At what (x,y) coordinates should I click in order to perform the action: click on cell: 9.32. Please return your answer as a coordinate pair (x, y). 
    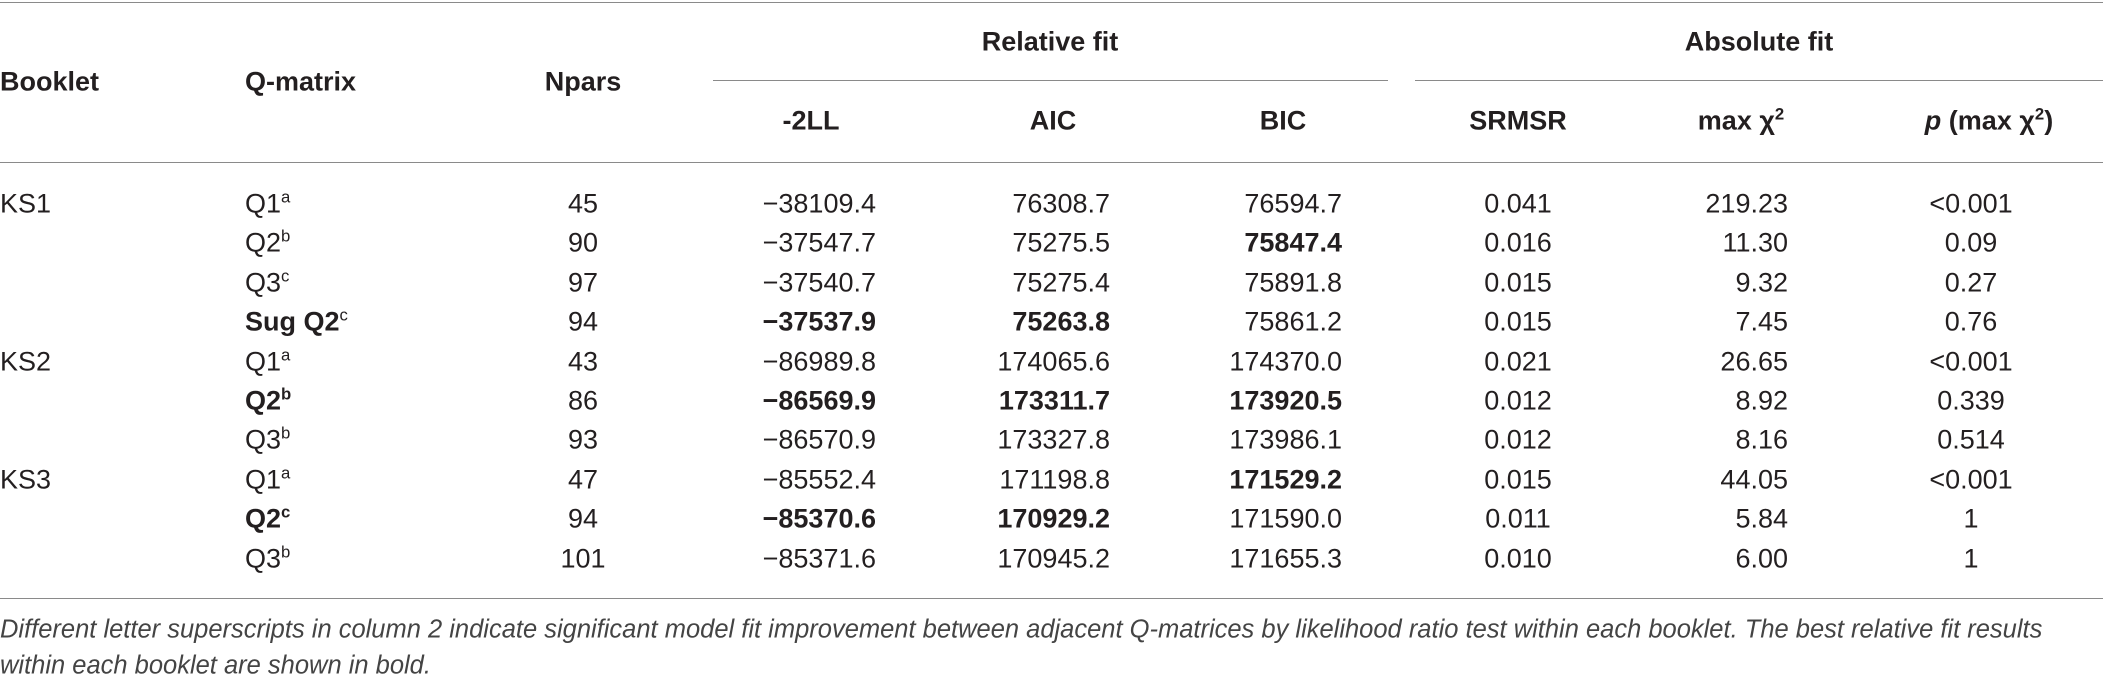
    Looking at the image, I should click on (1761, 282).